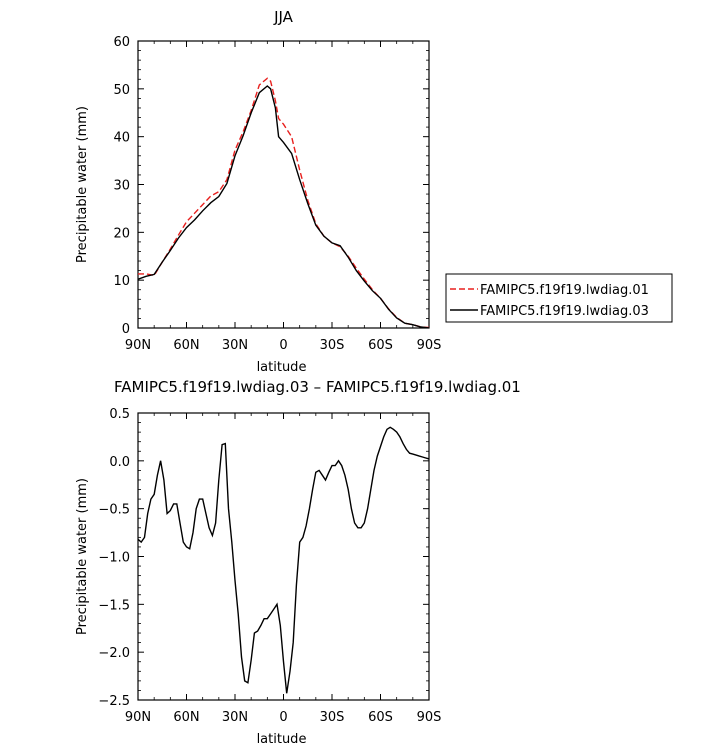  What do you see at coordinates (121, 281) in the screenshot?
I see `y-tick-label: 10` at bounding box center [121, 281].